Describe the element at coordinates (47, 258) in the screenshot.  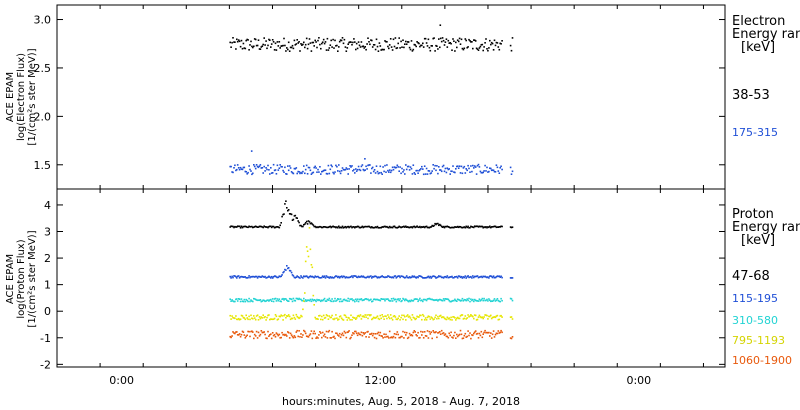
I see `proton-ytick-label: 2` at that location.